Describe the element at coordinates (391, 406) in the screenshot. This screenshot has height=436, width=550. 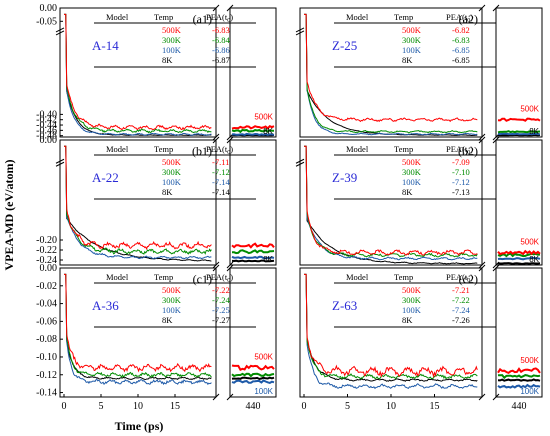
I see `x-tick-label: 10` at that location.